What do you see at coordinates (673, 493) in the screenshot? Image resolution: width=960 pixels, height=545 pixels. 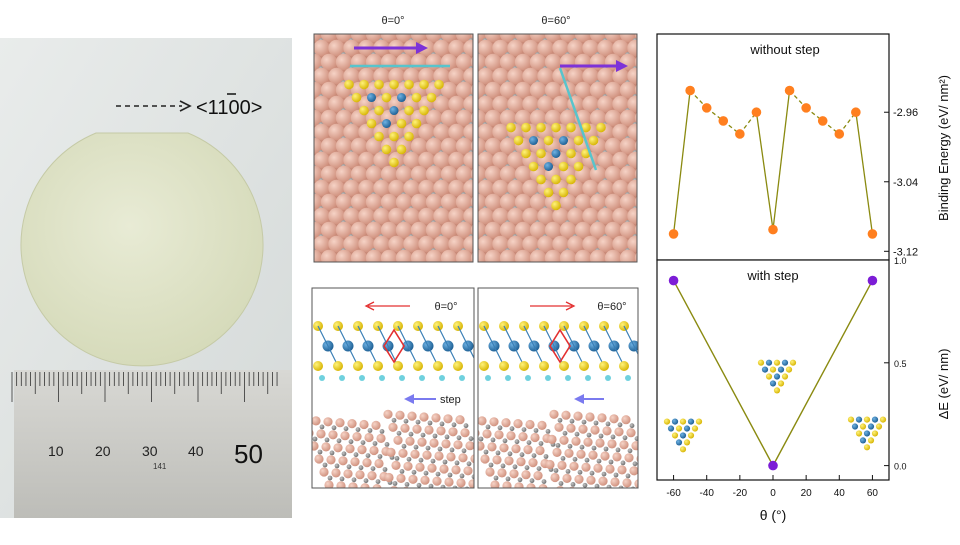 I see `xtick-label: -60` at bounding box center [673, 493].